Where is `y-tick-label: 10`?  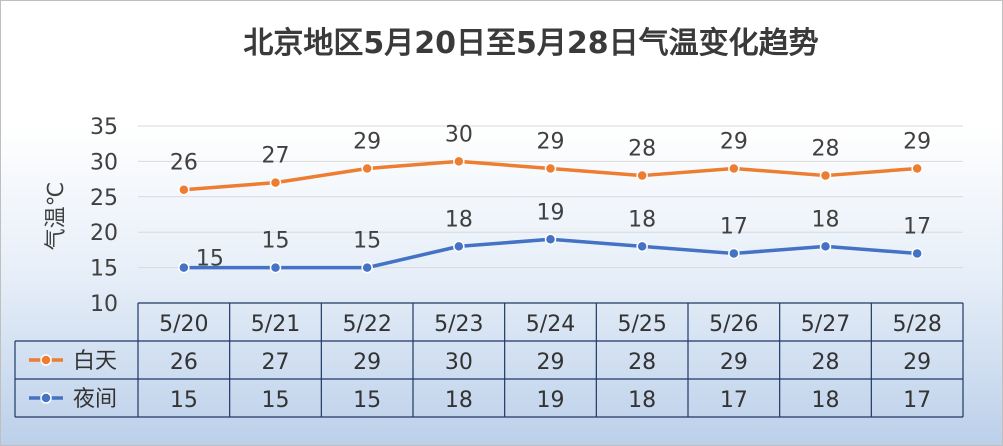
y-tick-label: 10 is located at coordinates (104, 304).